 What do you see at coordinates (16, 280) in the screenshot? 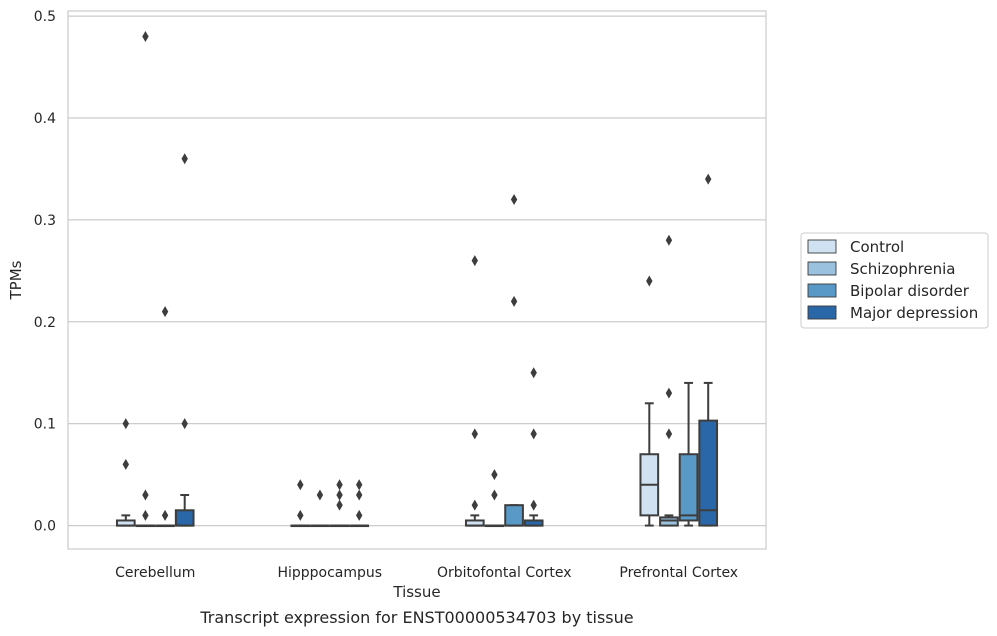
I see `y-axis-label: TPMs` at bounding box center [16, 280].